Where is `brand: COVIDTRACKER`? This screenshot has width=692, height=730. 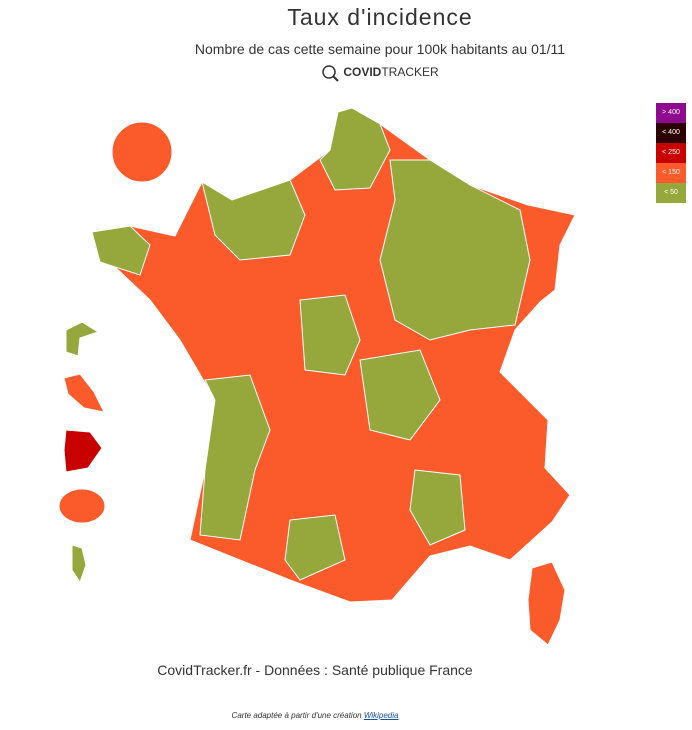 brand: COVIDTRACKER is located at coordinates (346, 73).